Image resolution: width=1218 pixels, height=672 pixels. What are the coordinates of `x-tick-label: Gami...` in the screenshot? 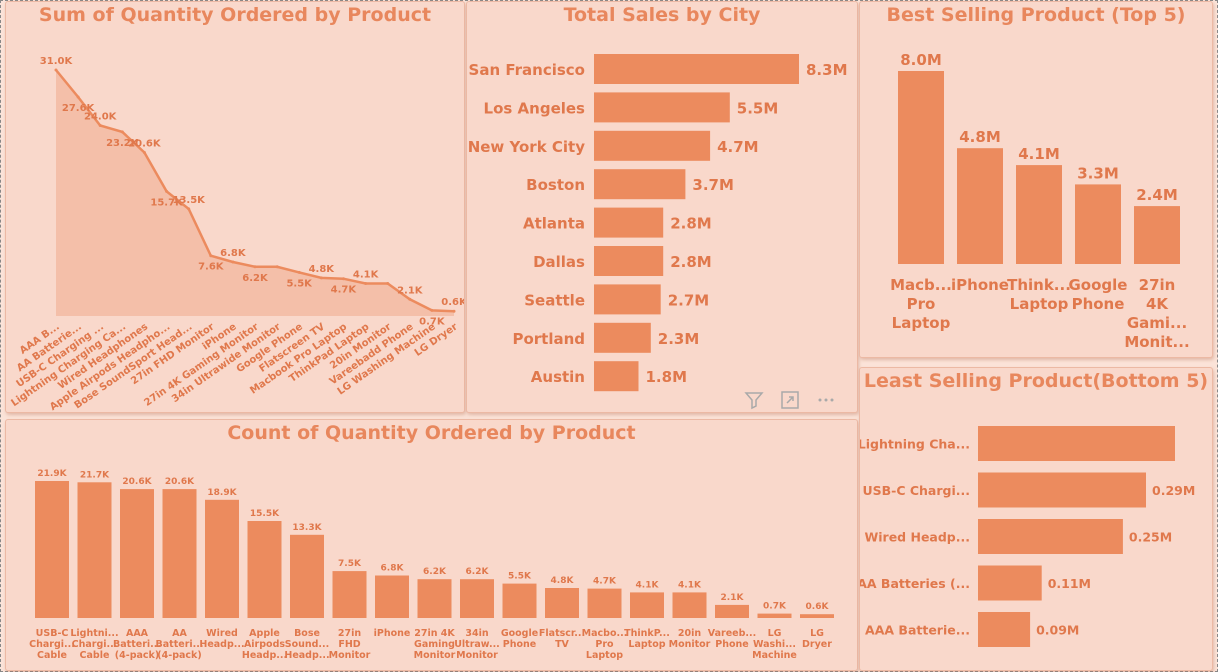 It's located at (1157, 323).